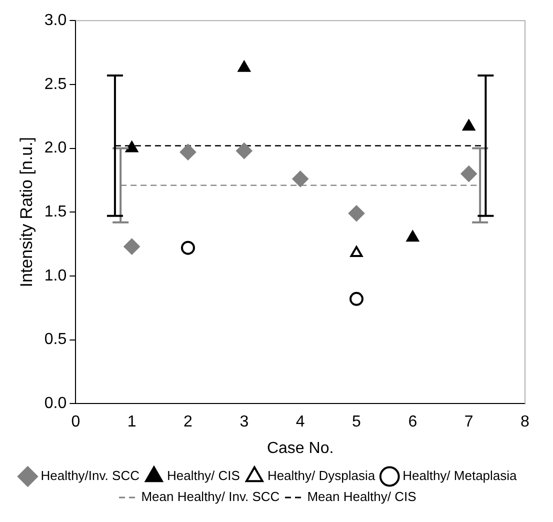 The width and height of the screenshot is (553, 522). Describe the element at coordinates (55, 148) in the screenshot. I see `y-tick-label: 2.0` at that location.